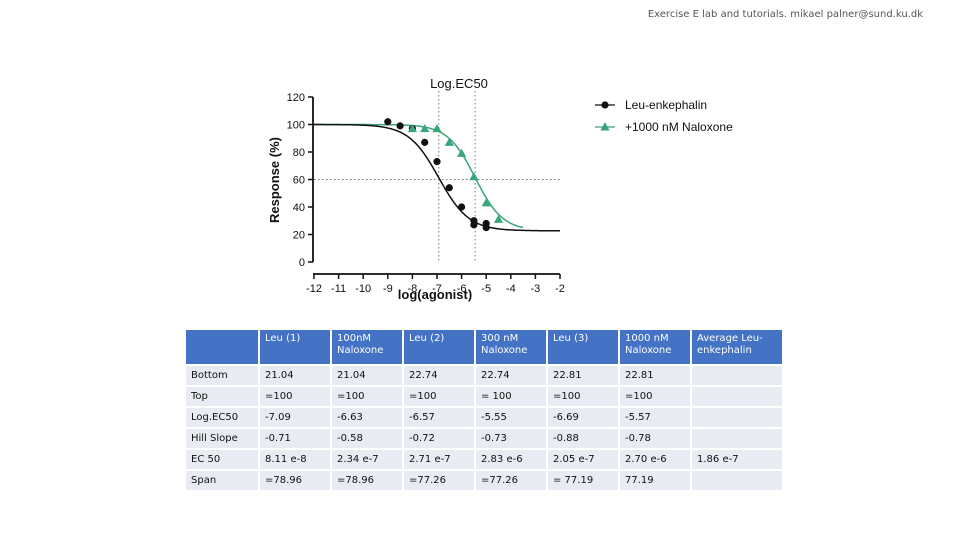  I want to click on x-tick-label: -4, so click(511, 289).